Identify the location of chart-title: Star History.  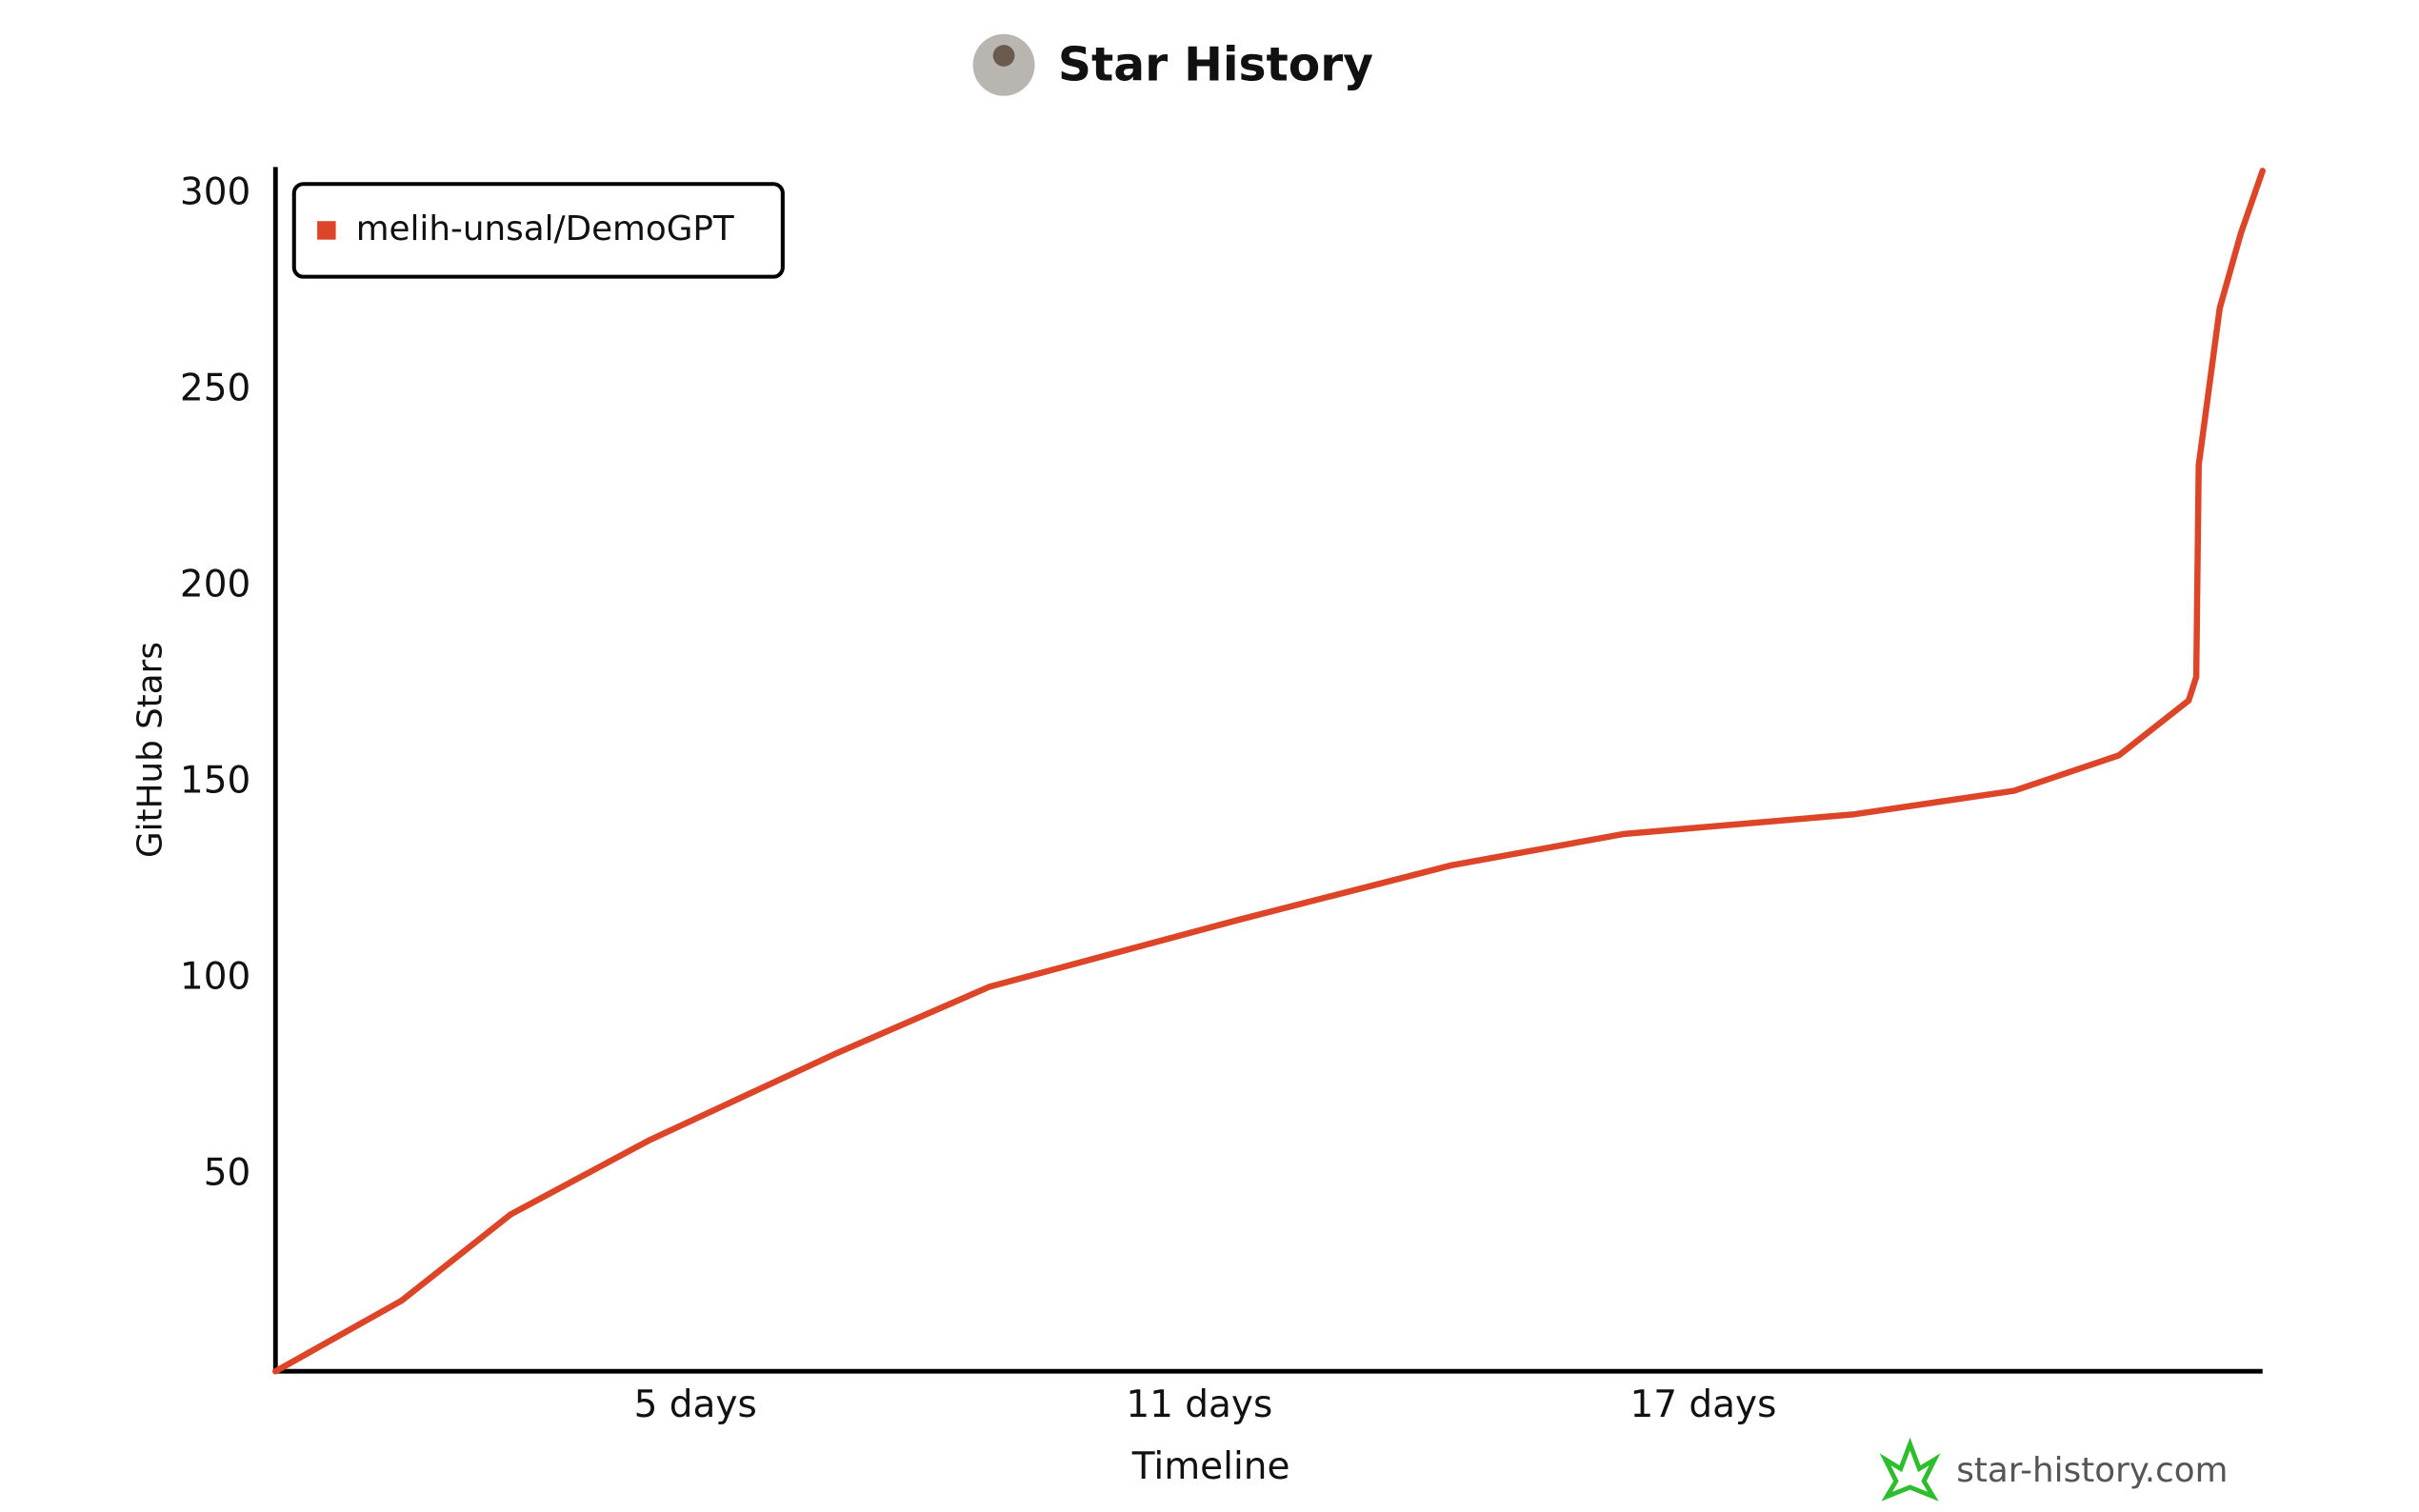
(1215, 64).